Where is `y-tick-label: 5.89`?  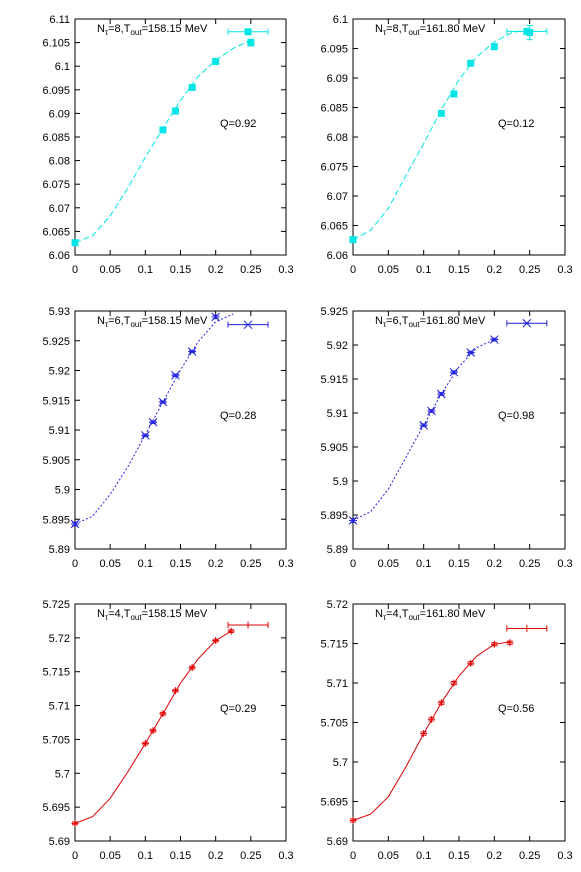 y-tick-label: 5.89 is located at coordinates (59, 550).